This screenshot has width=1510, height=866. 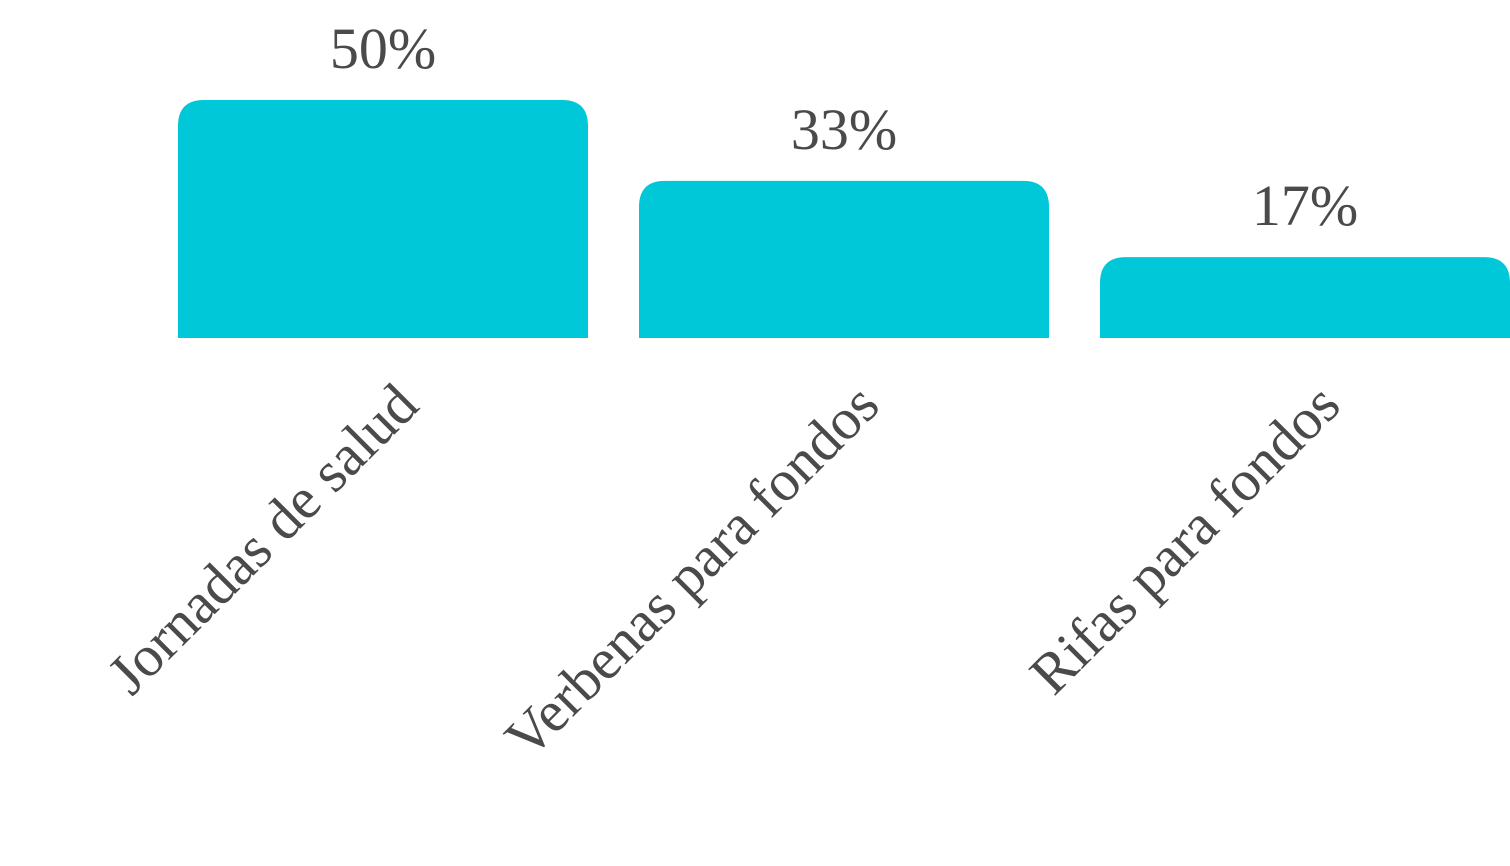 What do you see at coordinates (262, 538) in the screenshot?
I see `x-tick-label: Jornadas de salud` at bounding box center [262, 538].